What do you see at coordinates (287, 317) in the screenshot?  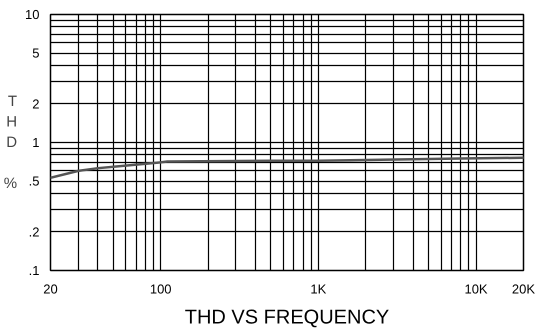 I see `text: THD VS FREQUENCY` at bounding box center [287, 317].